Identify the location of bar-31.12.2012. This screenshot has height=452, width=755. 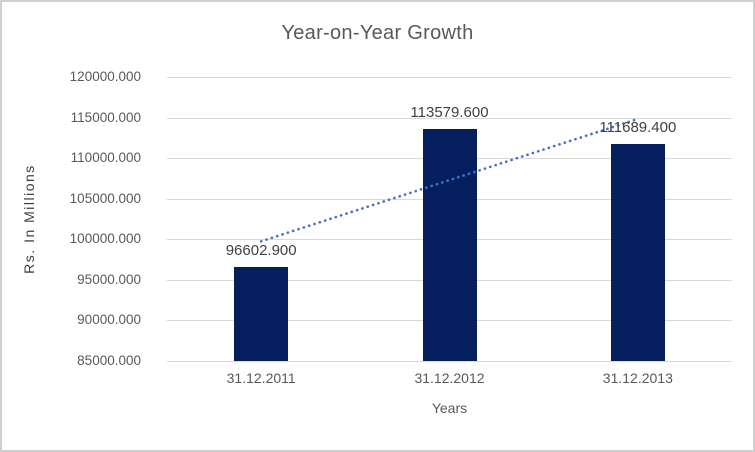
(449, 245).